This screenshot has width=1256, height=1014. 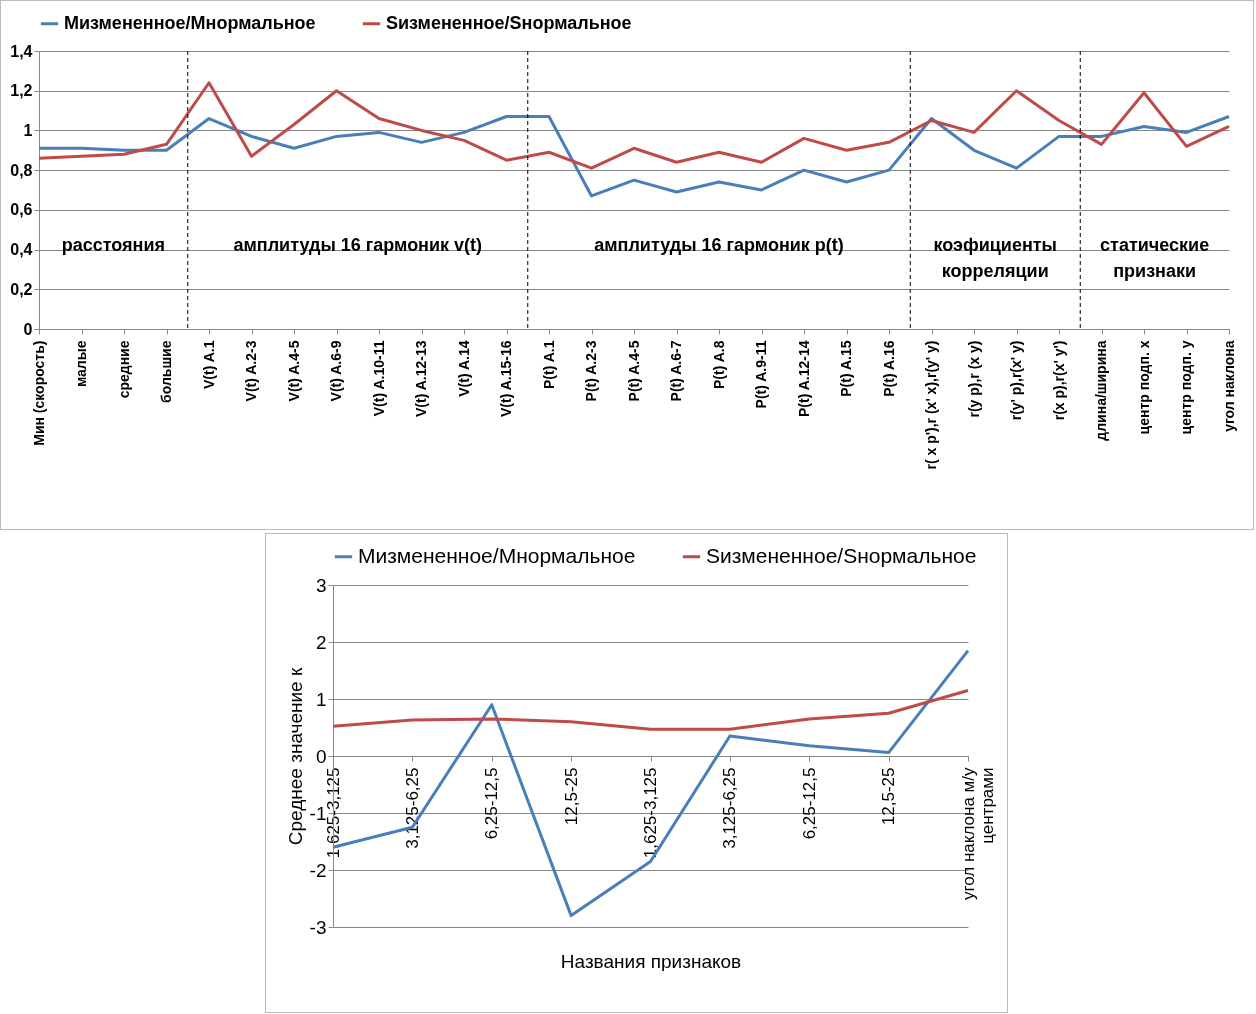 I want to click on x-tick-label: V(t) A.12-13, so click(x=421, y=379).